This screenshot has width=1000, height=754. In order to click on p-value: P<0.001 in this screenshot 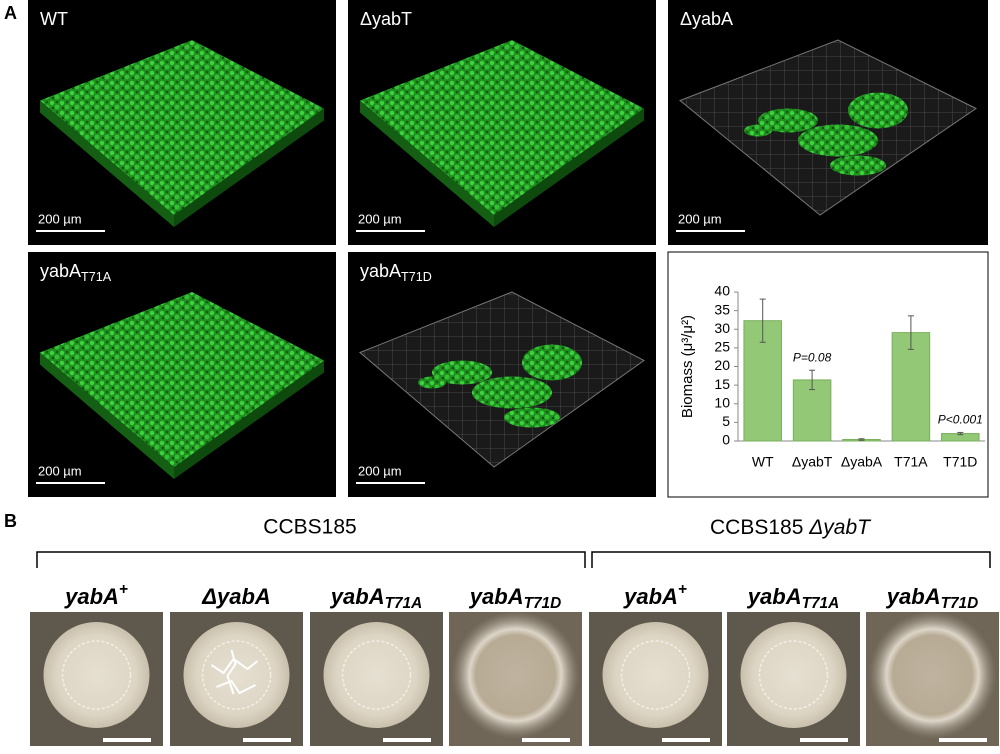, I will do `click(960, 420)`.